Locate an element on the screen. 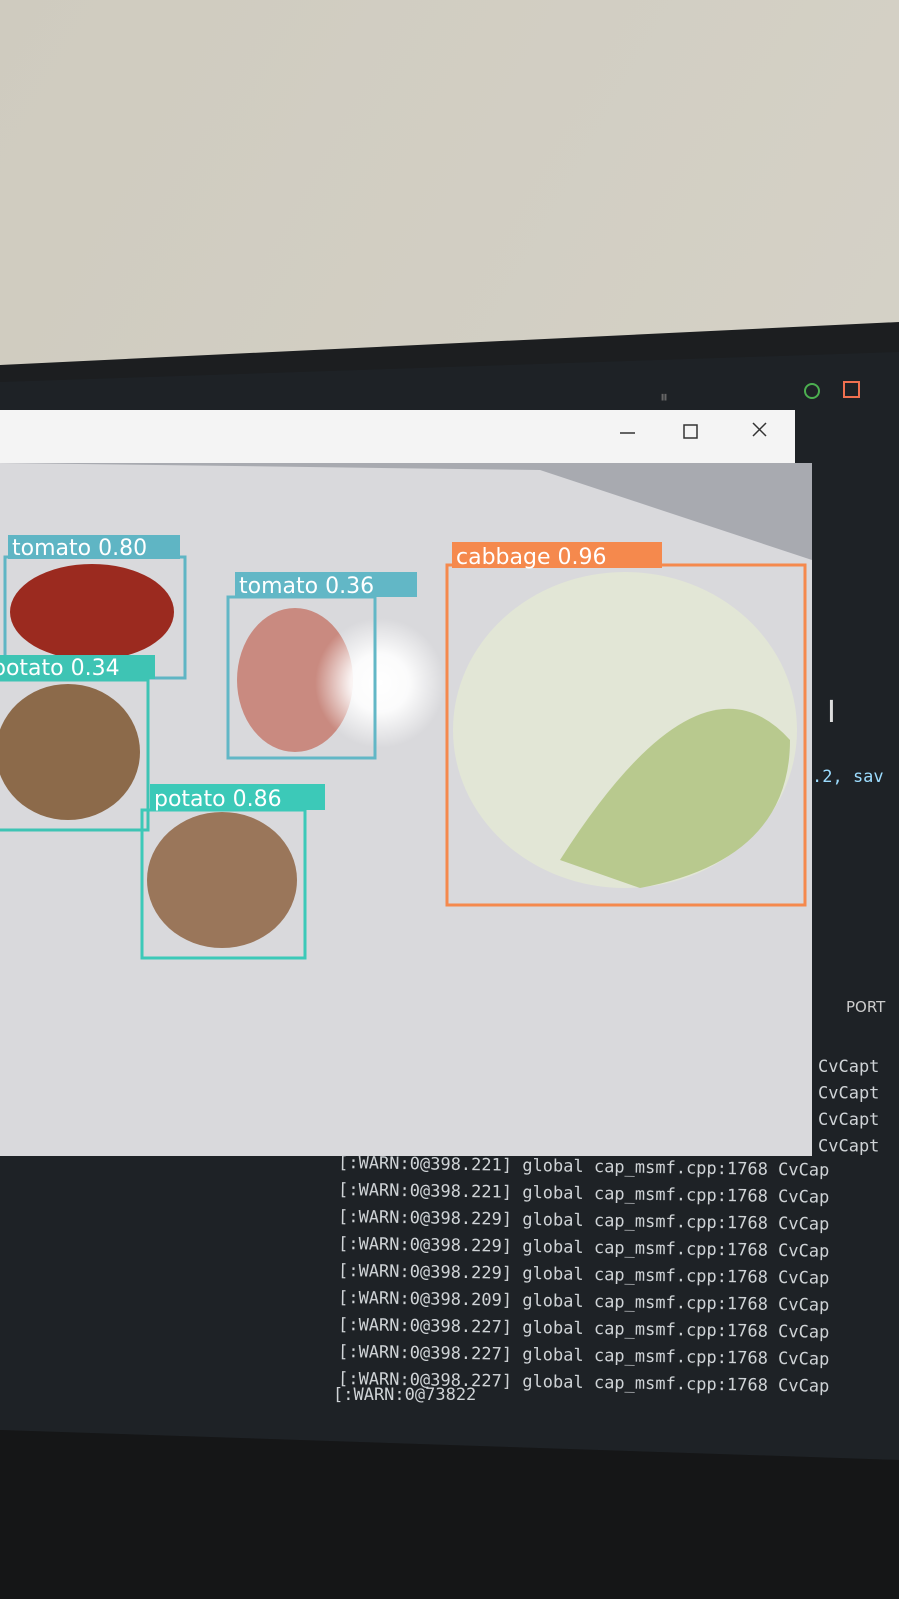 This screenshot has height=1599, width=899. restart-icon is located at coordinates (812, 391).